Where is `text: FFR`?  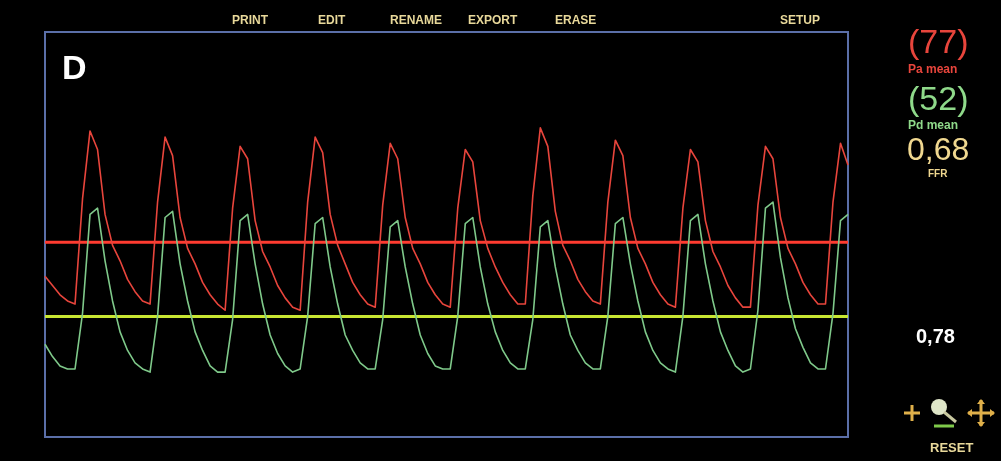 text: FFR is located at coordinates (938, 173).